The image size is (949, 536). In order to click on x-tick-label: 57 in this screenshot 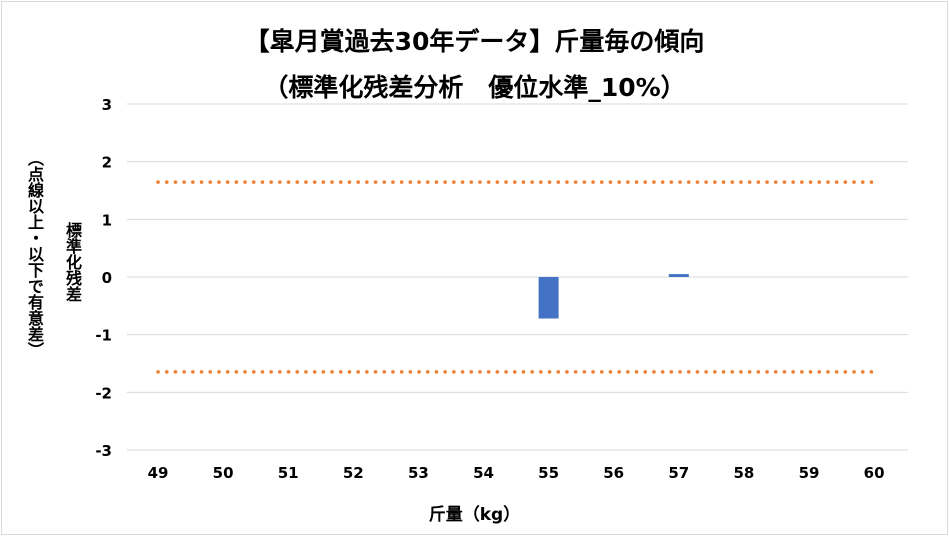, I will do `click(678, 473)`.